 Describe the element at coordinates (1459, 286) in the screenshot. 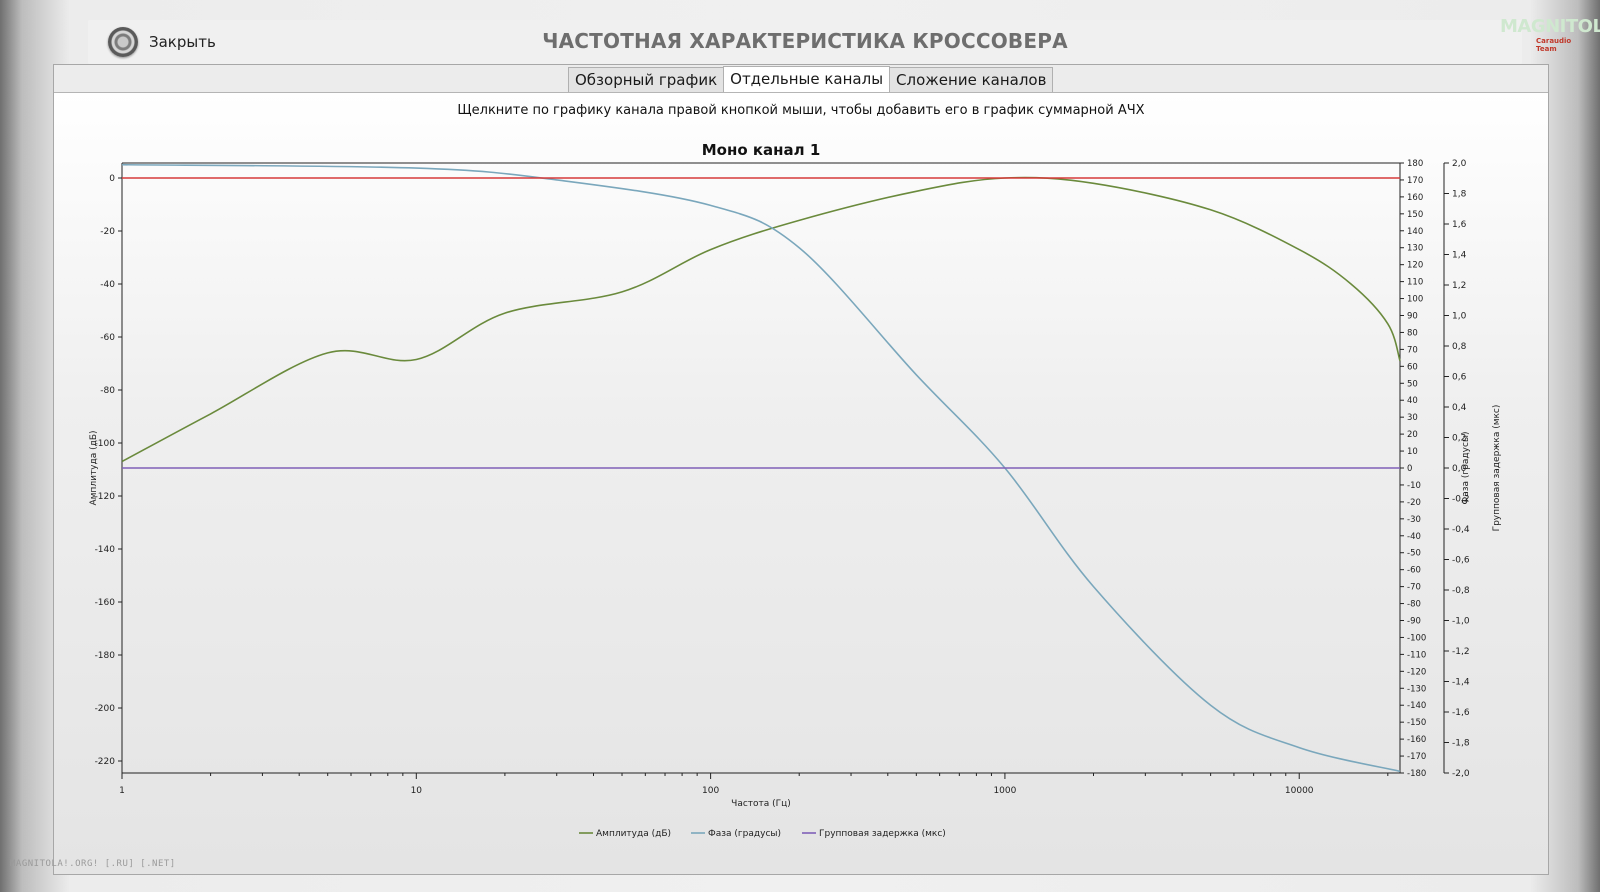

I see `y-delay-tick-label: 1,2` at that location.